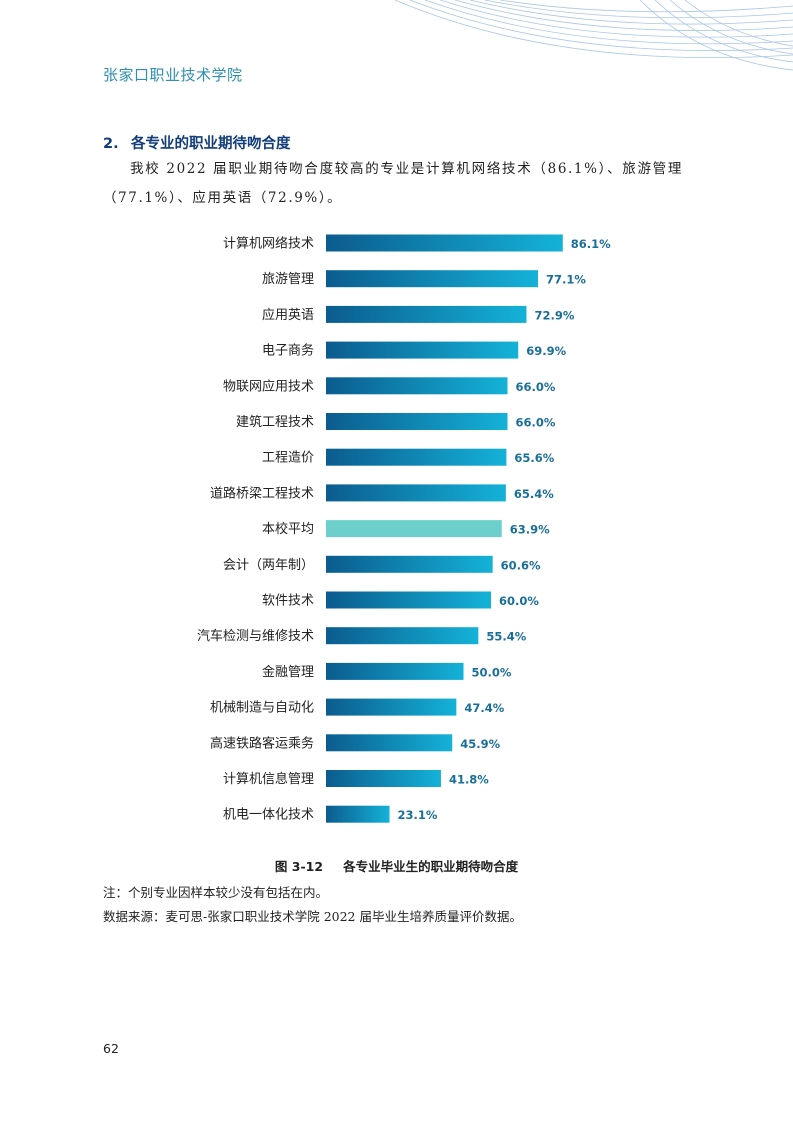  Describe the element at coordinates (484, 708) in the screenshot. I see `value-label: 47.4%` at that location.